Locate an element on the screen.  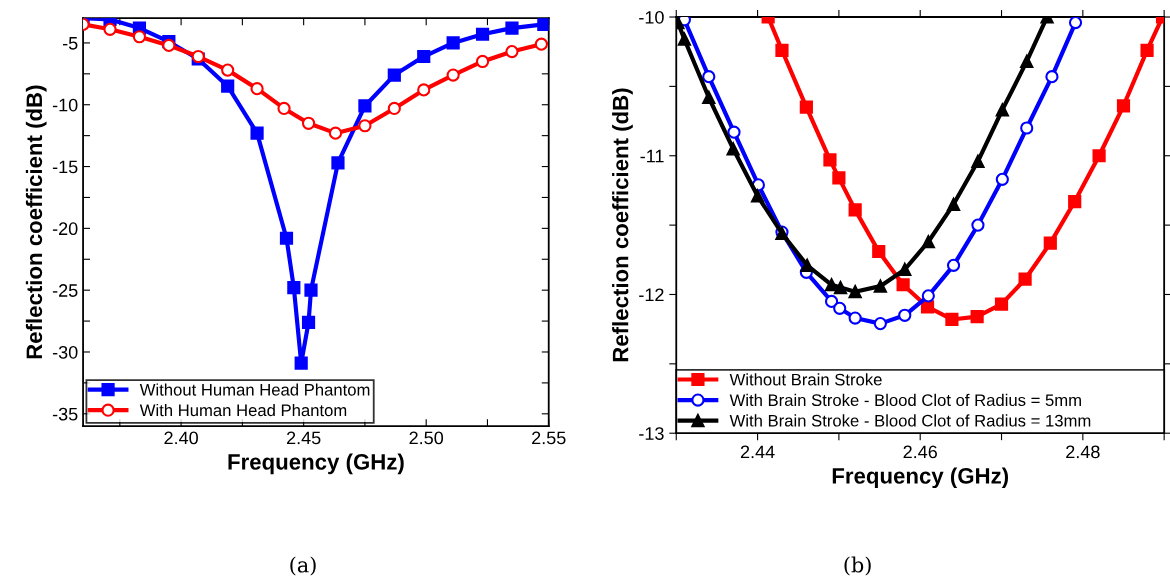
x-tick-label: 2.48 is located at coordinates (1083, 452).